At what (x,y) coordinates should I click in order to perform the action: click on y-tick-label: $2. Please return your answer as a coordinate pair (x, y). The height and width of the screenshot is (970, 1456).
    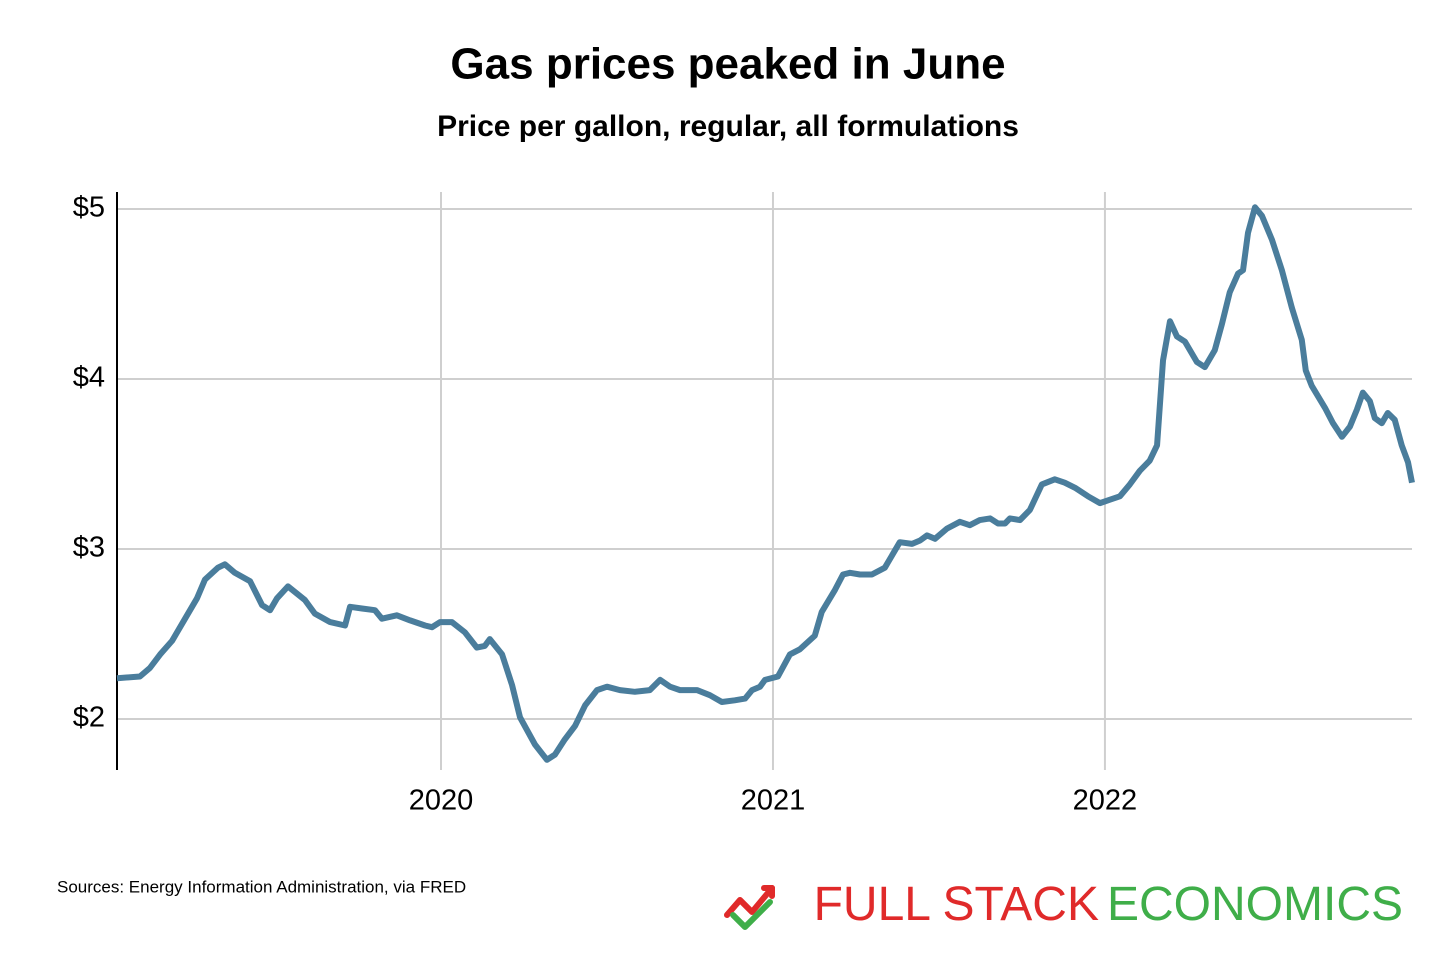
    Looking at the image, I should click on (89, 718).